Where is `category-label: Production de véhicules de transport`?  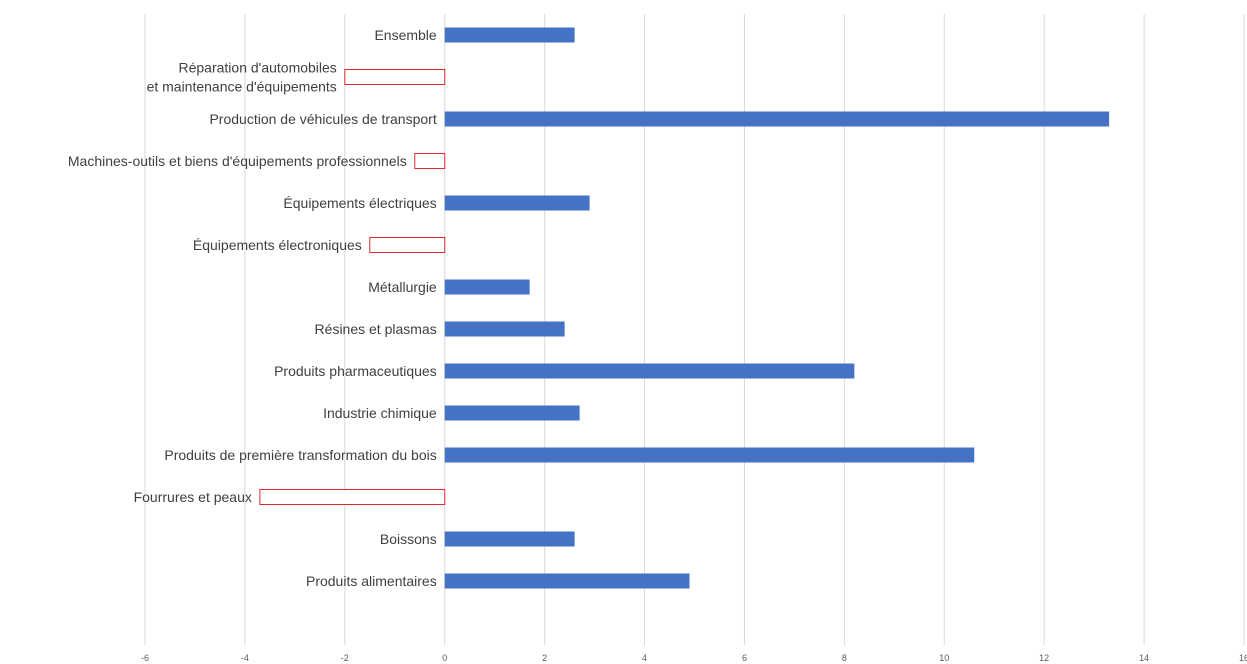
category-label: Production de véhicules de transport is located at coordinates (322, 119).